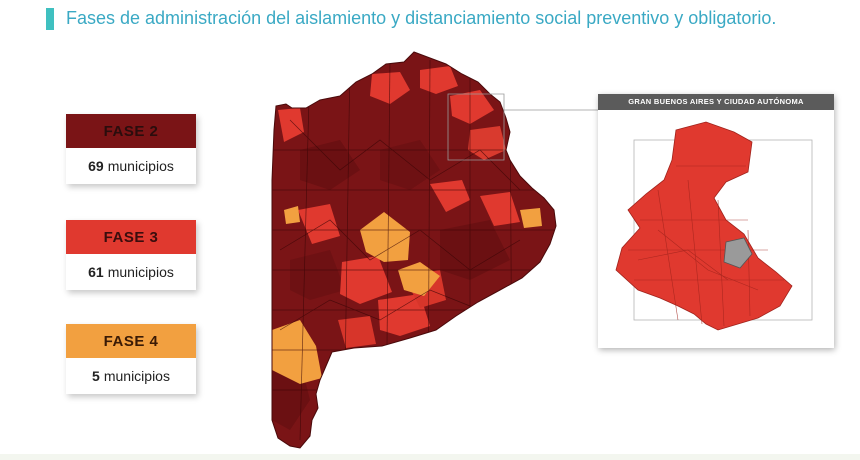 Image resolution: width=860 pixels, height=460 pixels. What do you see at coordinates (136, 376) in the screenshot?
I see `legend-fase-4-unit: municipios` at bounding box center [136, 376].